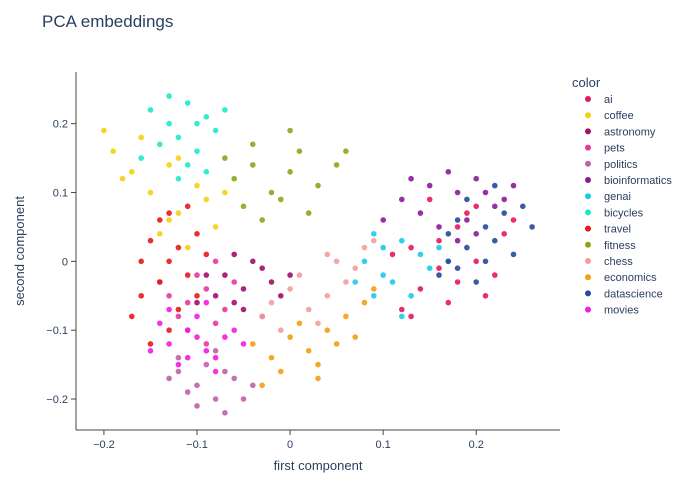  I want to click on legend-item-travel: travel, so click(608, 230).